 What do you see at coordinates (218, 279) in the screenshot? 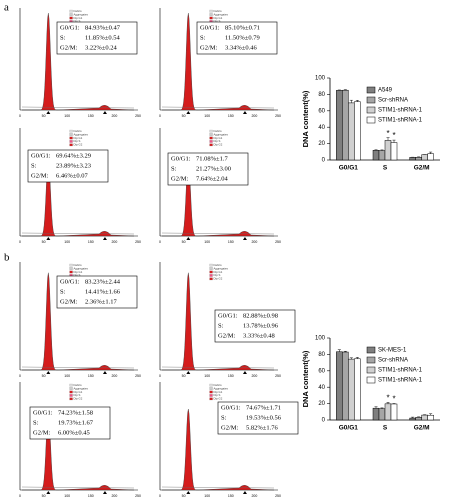
I see `hist-legend-label: Dip G2` at bounding box center [218, 279].